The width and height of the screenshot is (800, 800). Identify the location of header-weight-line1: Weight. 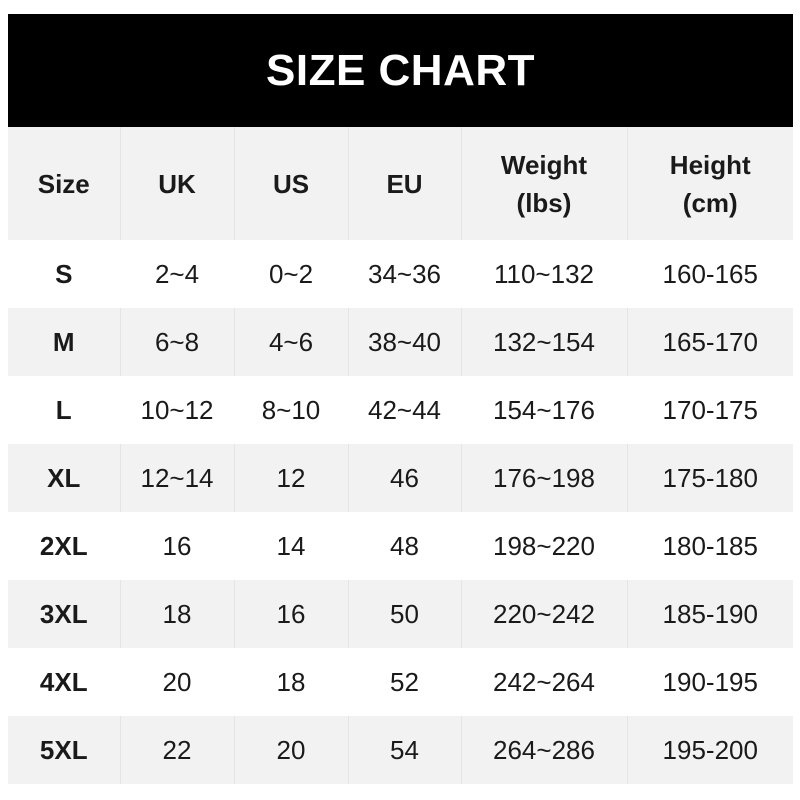
(544, 164).